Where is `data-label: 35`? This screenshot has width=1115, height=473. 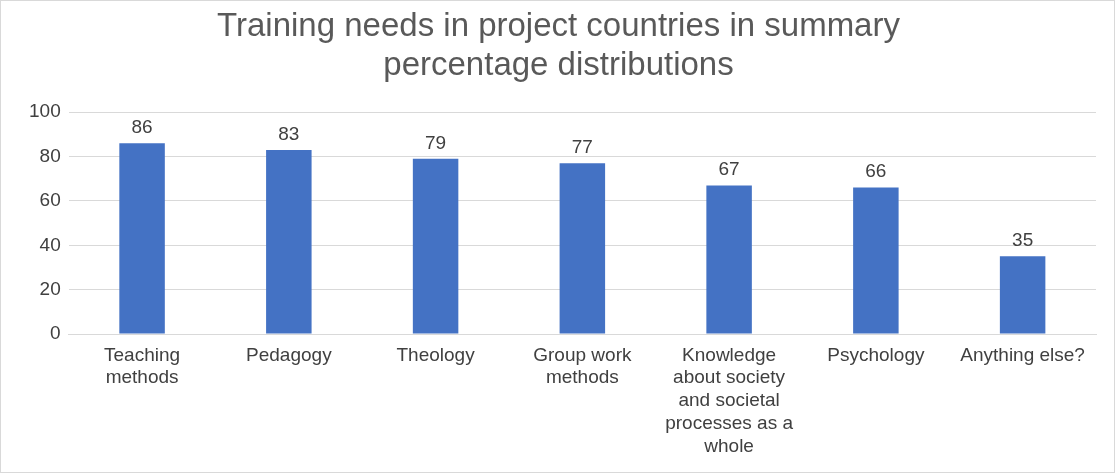
data-label: 35 is located at coordinates (1023, 240).